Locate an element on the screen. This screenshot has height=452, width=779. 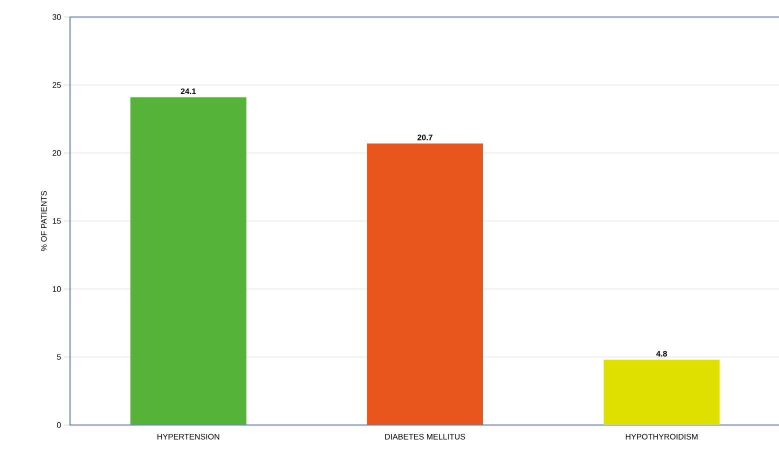
y-tick-label: 10 is located at coordinates (56, 289).